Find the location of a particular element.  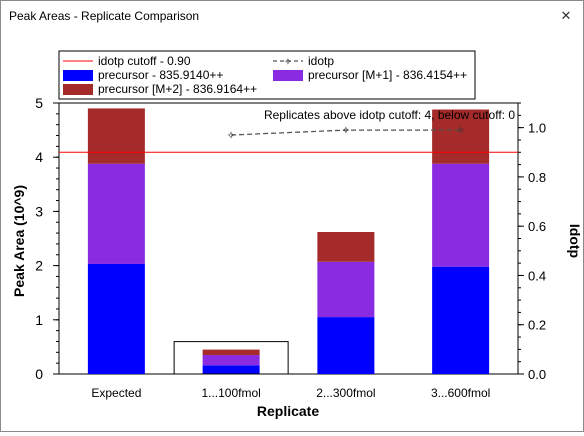

y2-axis-title: Idotp is located at coordinates (575, 241).